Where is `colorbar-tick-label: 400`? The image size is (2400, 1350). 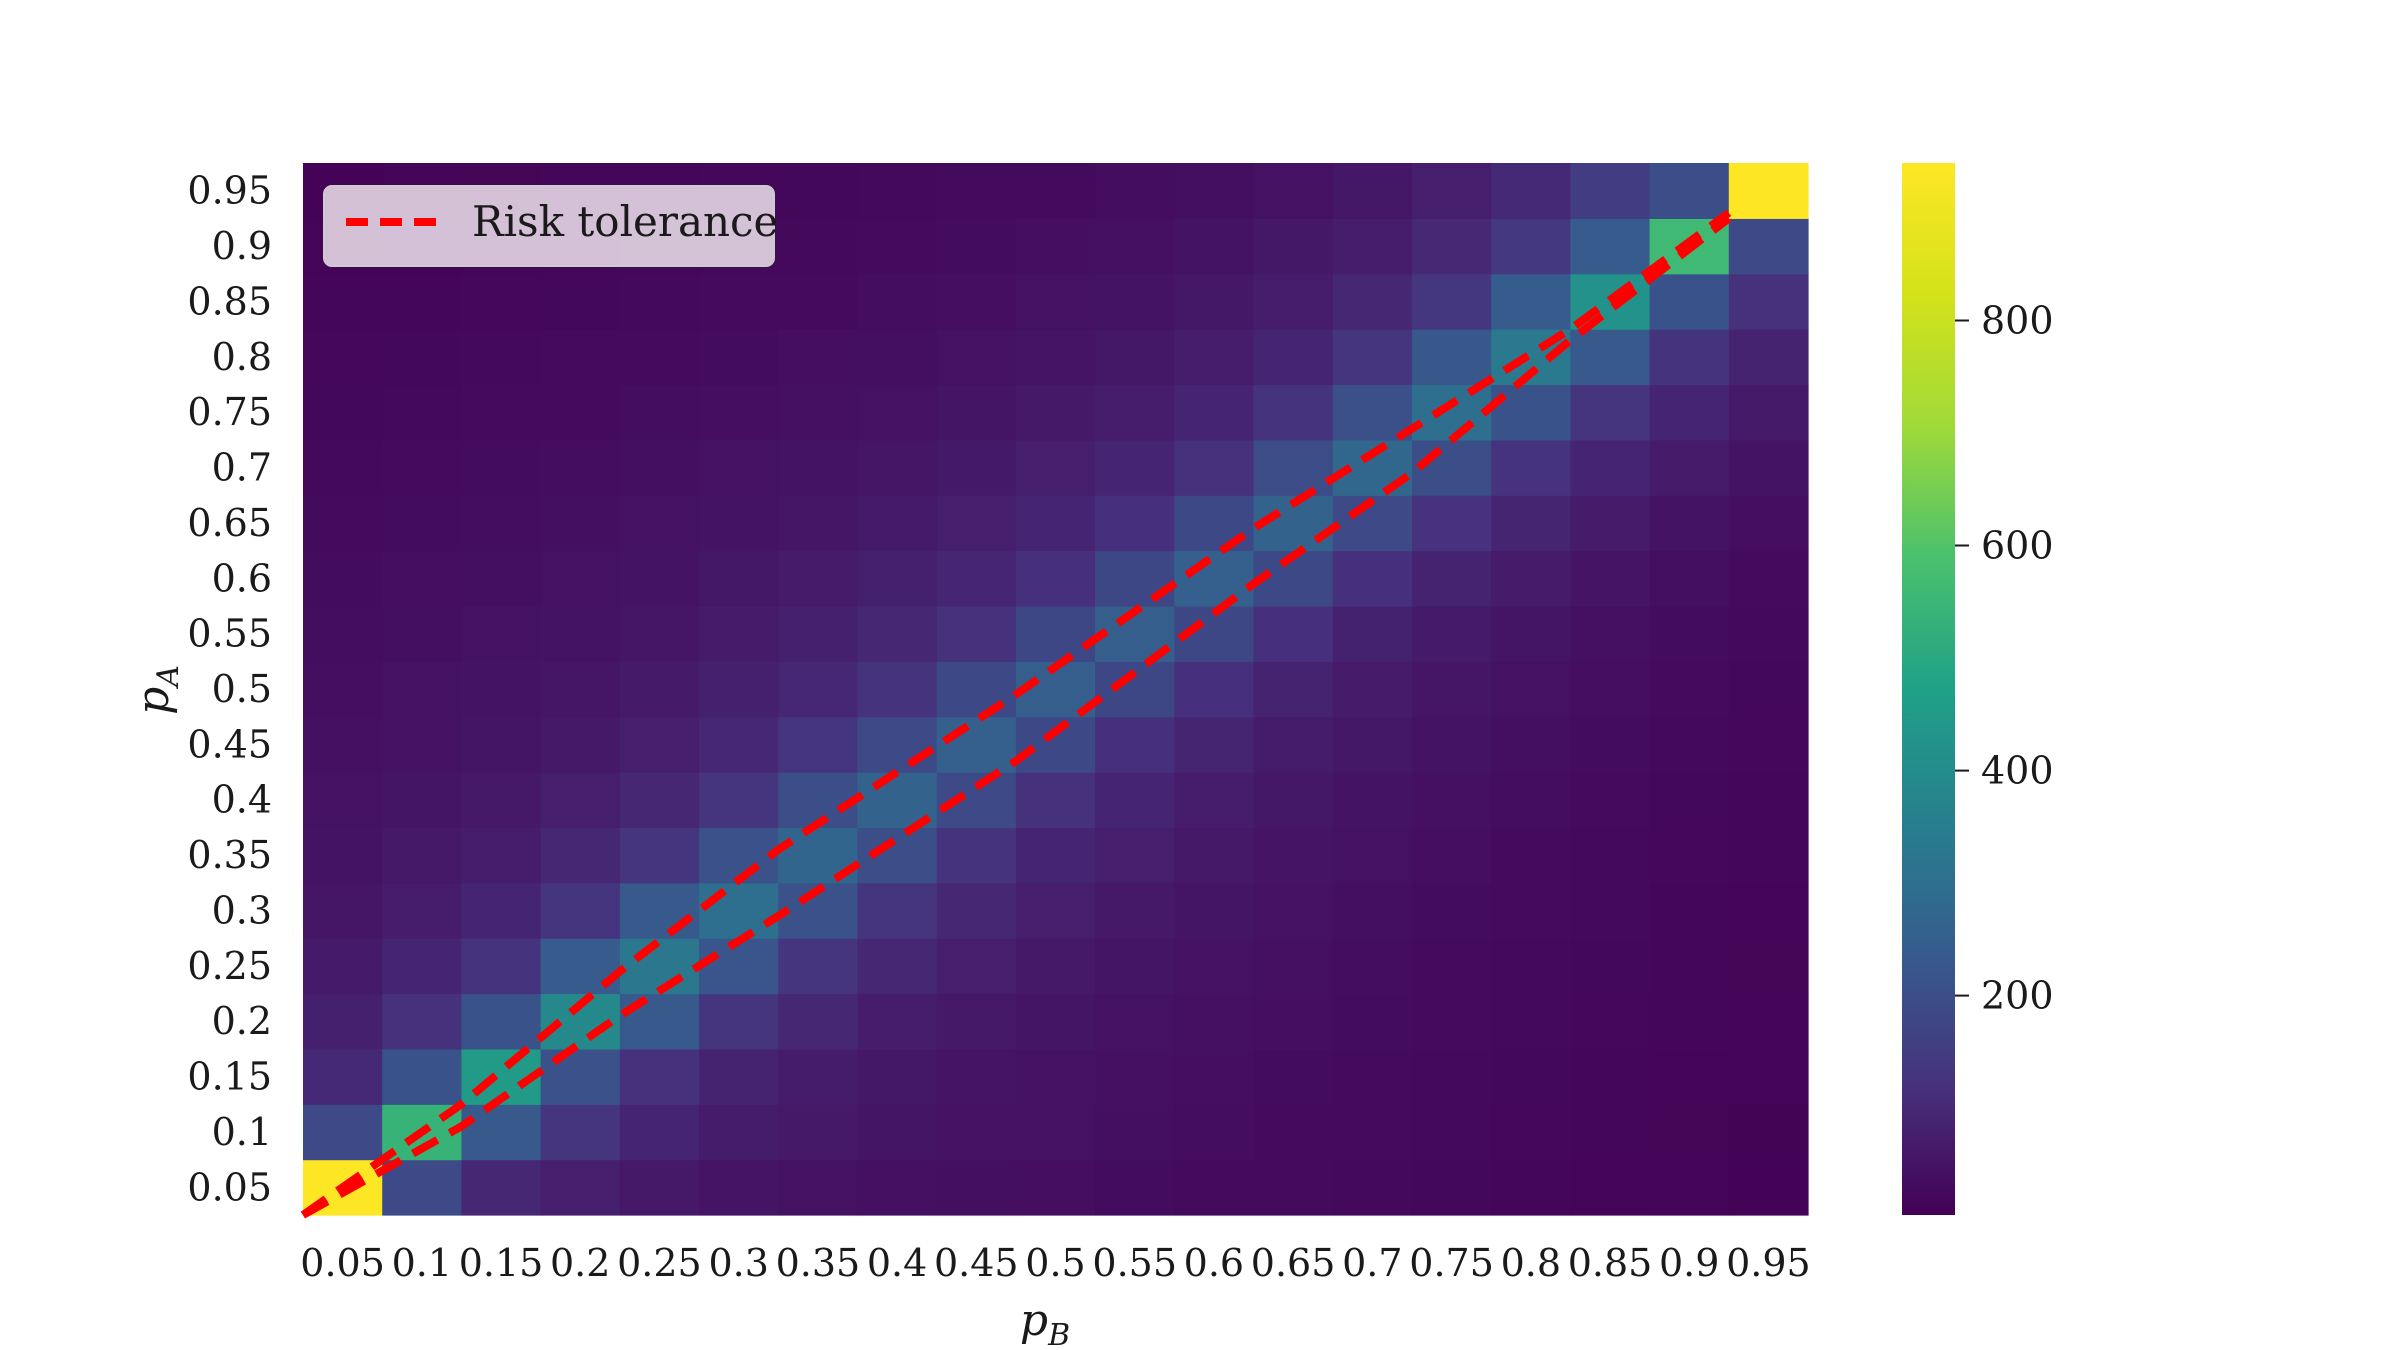 colorbar-tick-label: 400 is located at coordinates (2017, 771).